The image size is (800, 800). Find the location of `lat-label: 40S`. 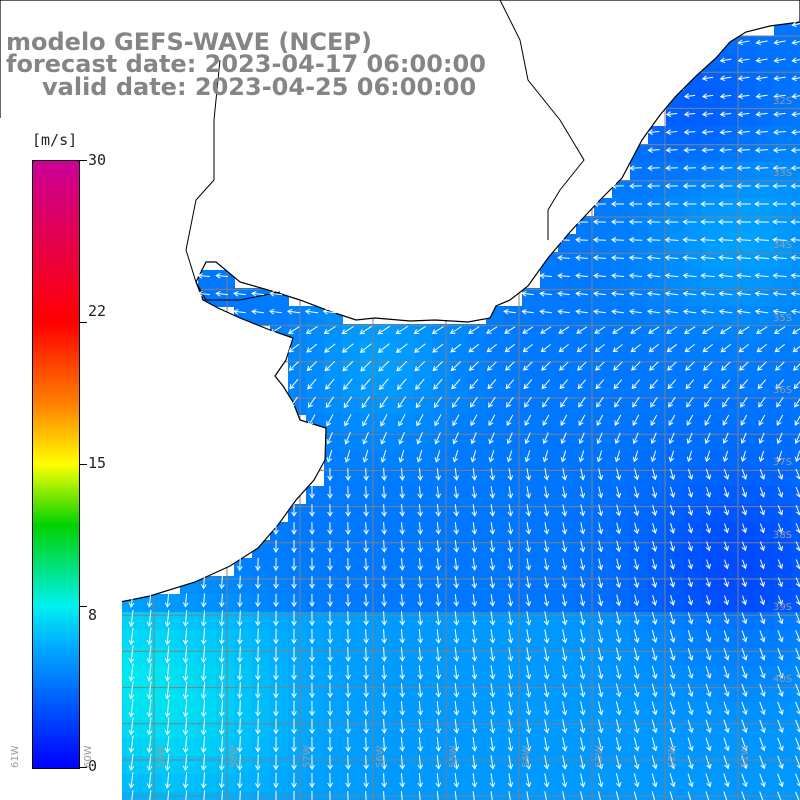

lat-label: 40S is located at coordinates (783, 679).